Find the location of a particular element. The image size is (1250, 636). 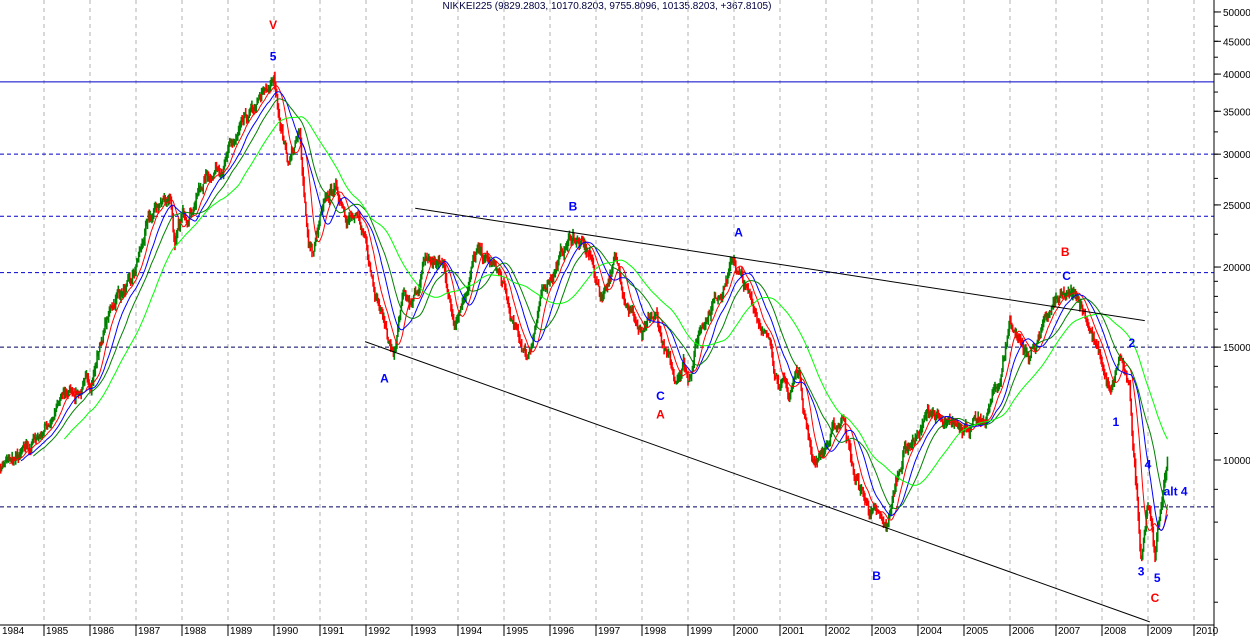

x-tick-label: 2002 is located at coordinates (839, 631).